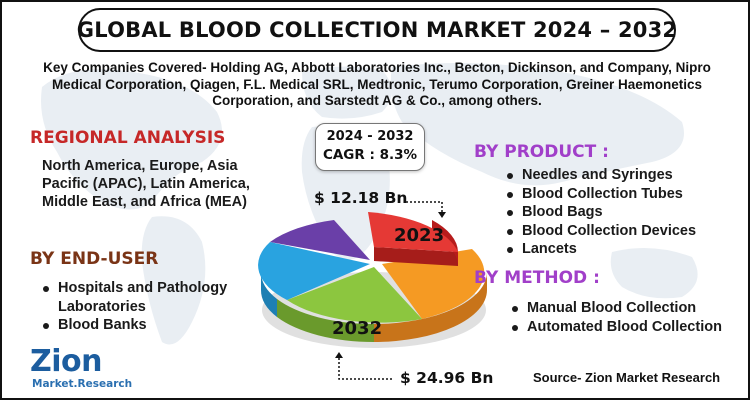 Image resolution: width=750 pixels, height=400 pixels. Describe the element at coordinates (94, 259) in the screenshot. I see `end-user-heading: BY END-USER` at that location.